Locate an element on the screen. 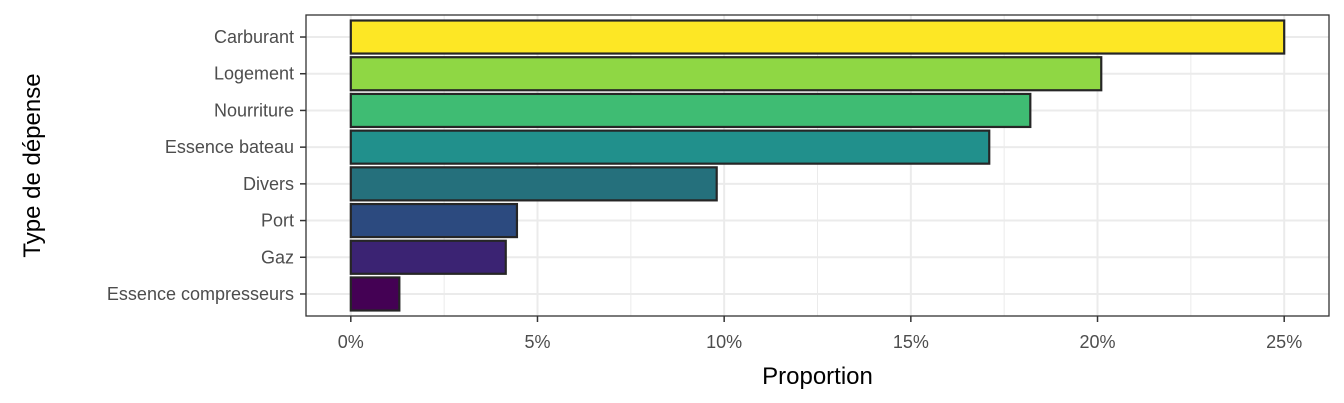  bar-gaz is located at coordinates (428, 257).